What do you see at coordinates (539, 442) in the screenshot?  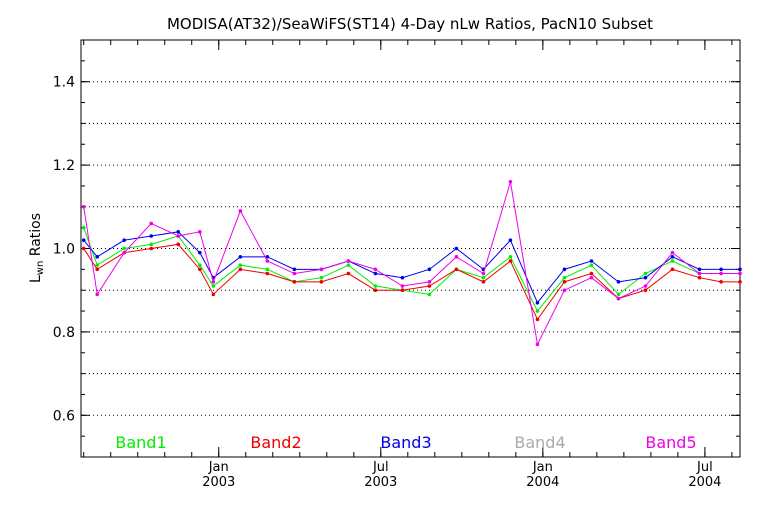 I see `legend-entry-band4: Band4` at bounding box center [539, 442].